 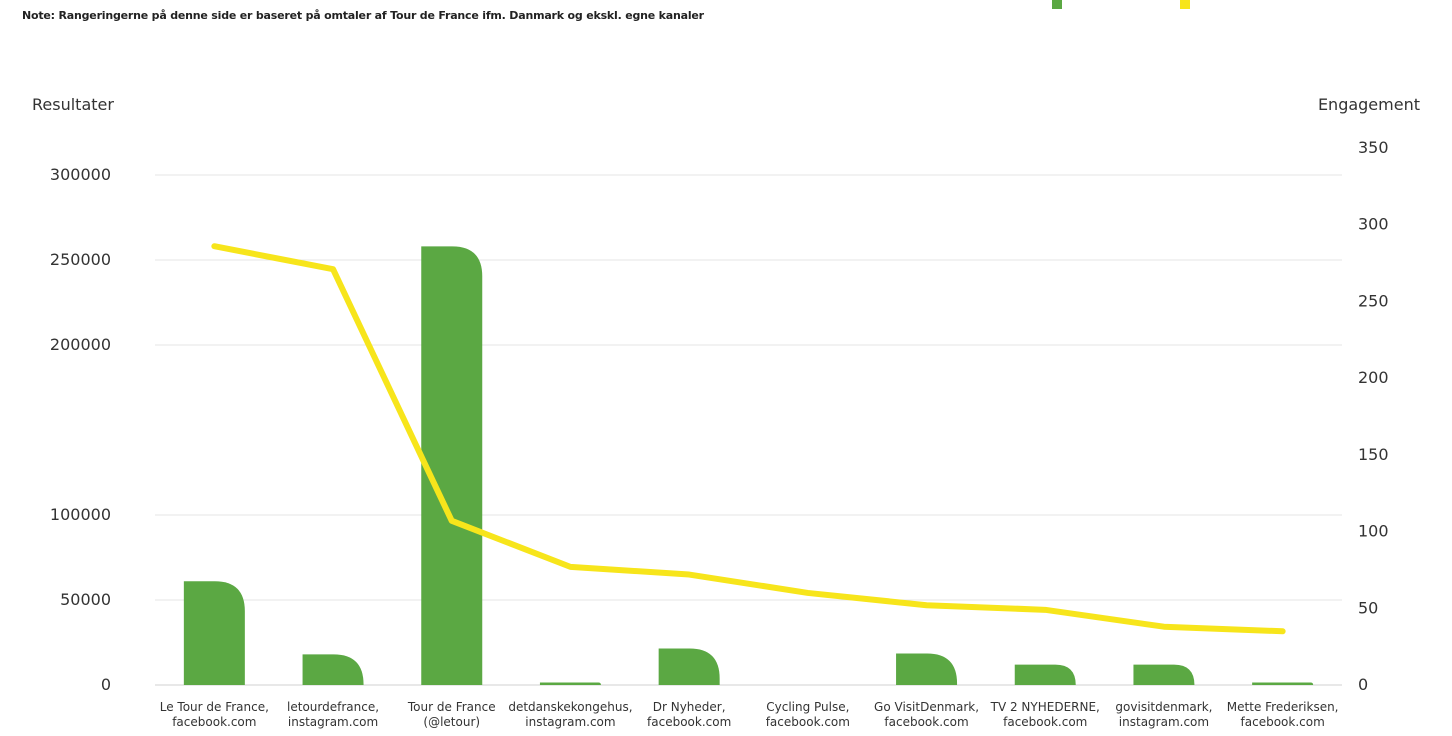 What do you see at coordinates (1045, 714) in the screenshot?
I see `x-tick-label: TV 2 NYHEDERNE, facebook.com` at bounding box center [1045, 714].